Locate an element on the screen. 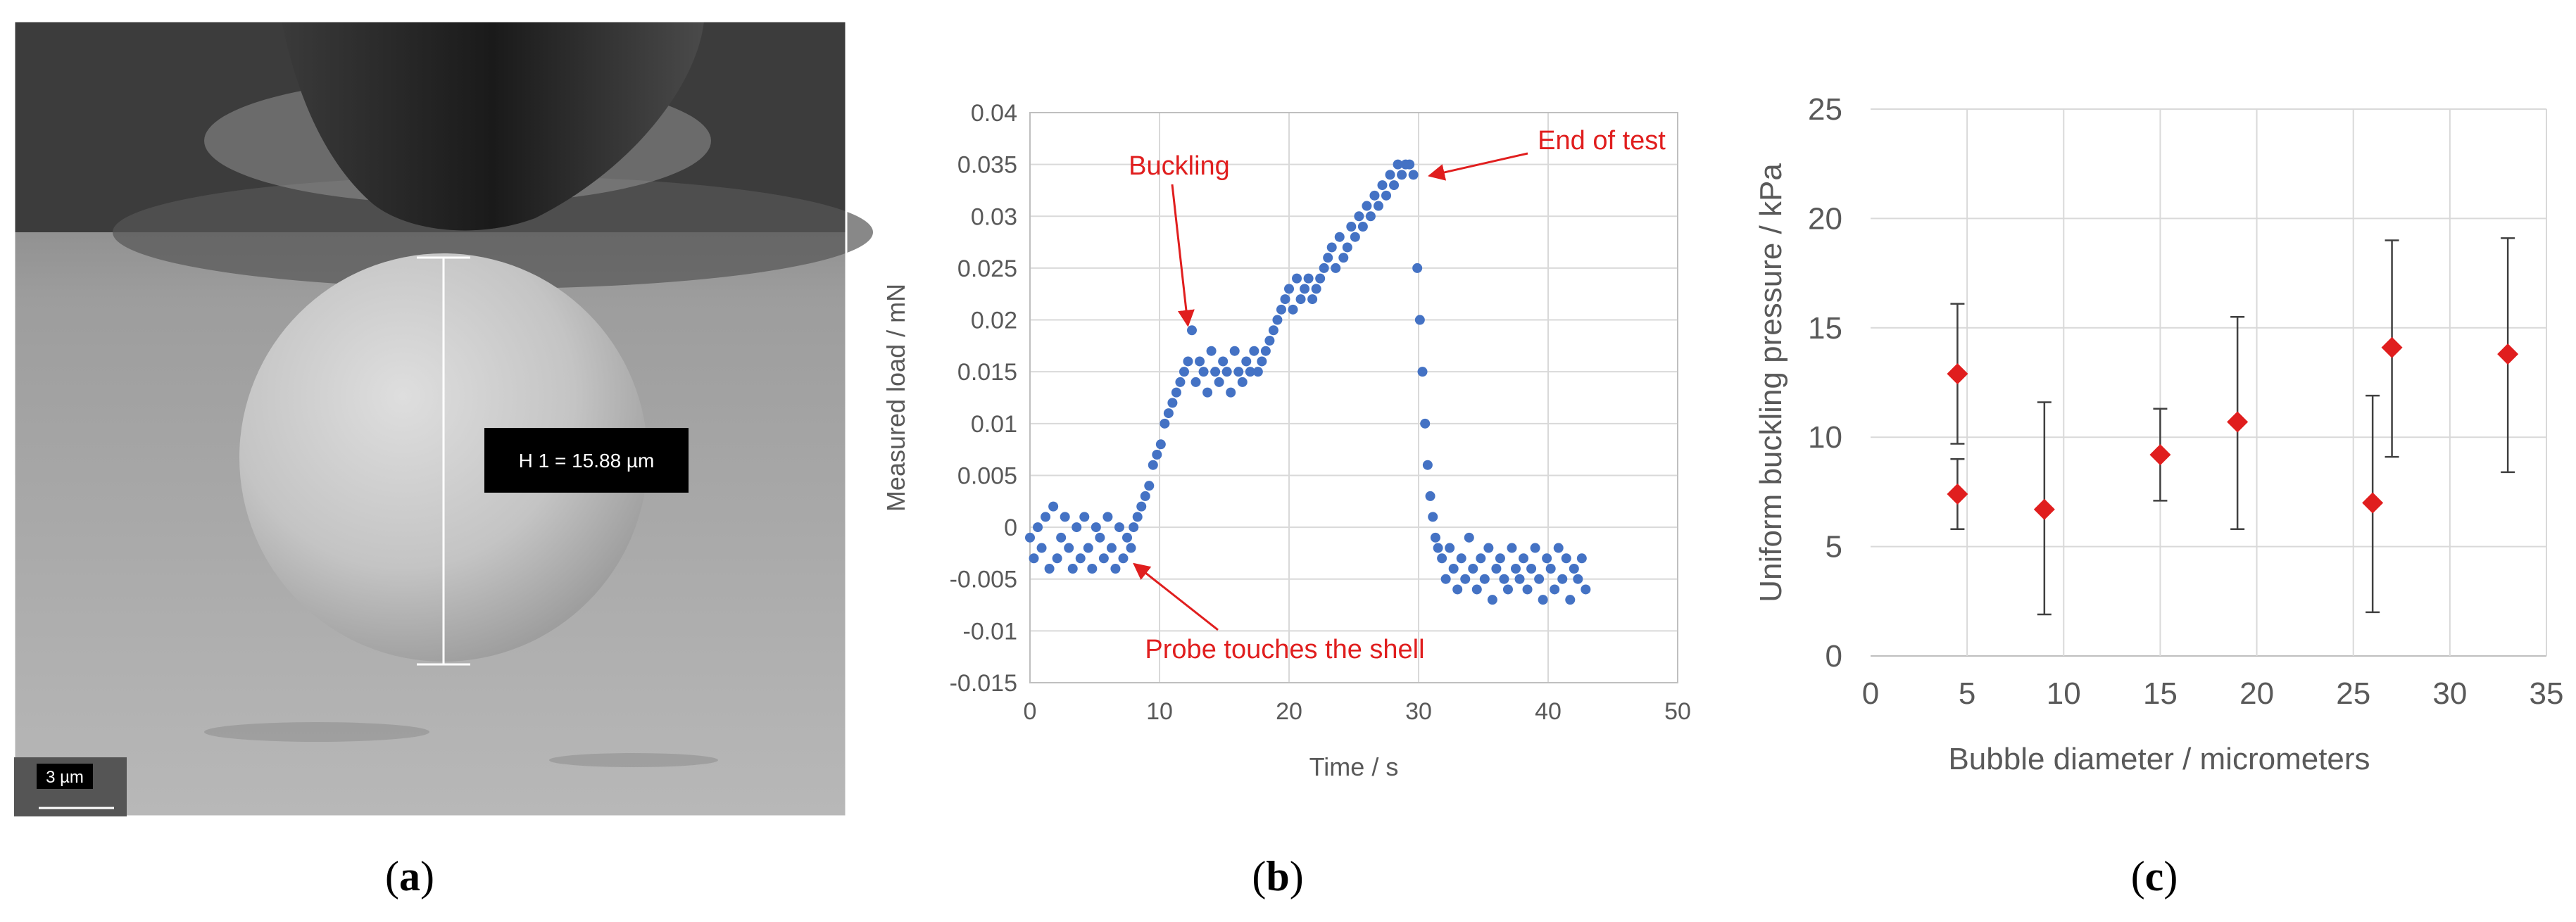 The image size is (2576, 922). afm-probe-tip is located at coordinates (493, 126).